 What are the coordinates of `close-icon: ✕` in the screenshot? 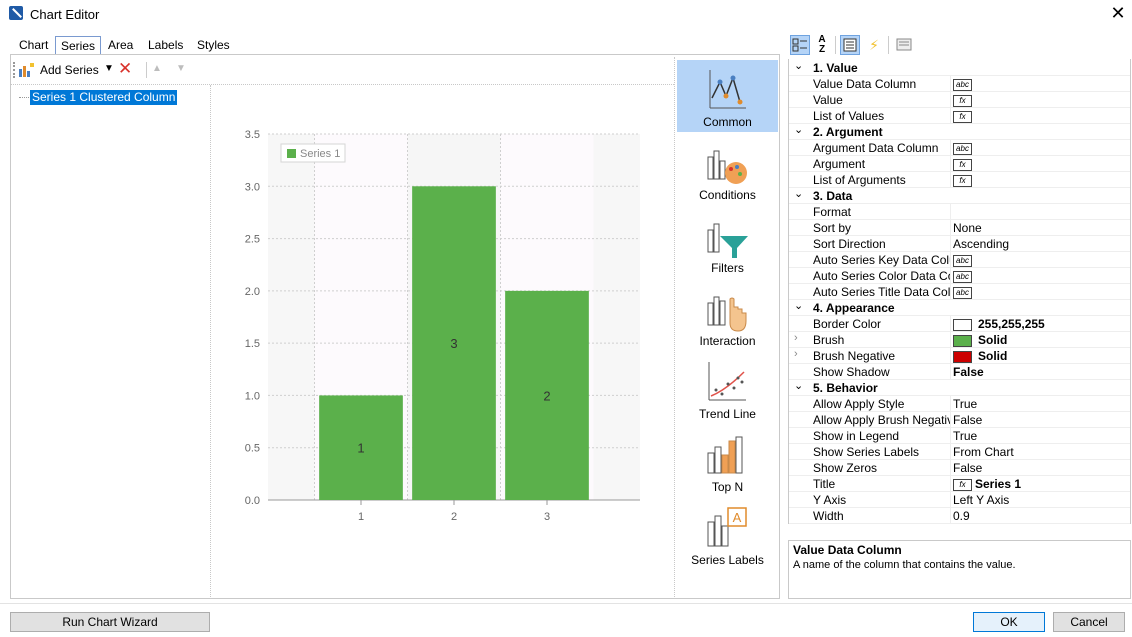 It's located at (1118, 13).